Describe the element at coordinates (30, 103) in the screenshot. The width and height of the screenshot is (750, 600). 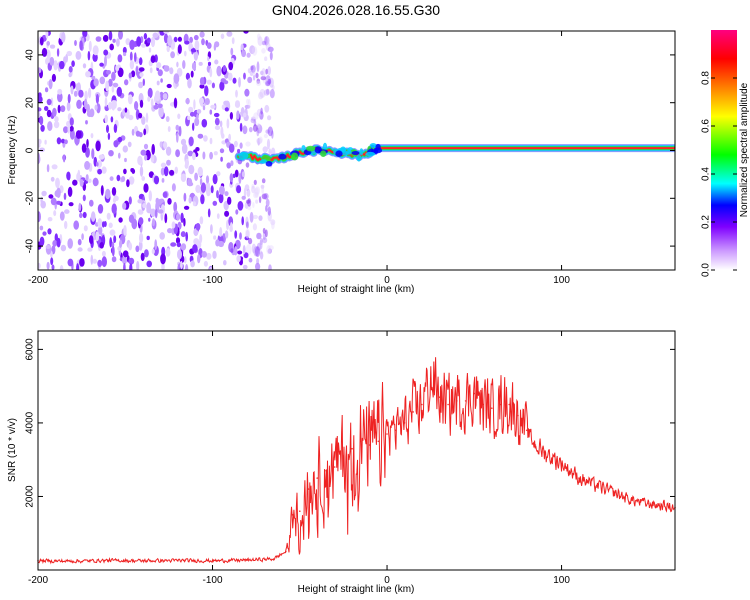
I see `y-tick-label: 20` at that location.